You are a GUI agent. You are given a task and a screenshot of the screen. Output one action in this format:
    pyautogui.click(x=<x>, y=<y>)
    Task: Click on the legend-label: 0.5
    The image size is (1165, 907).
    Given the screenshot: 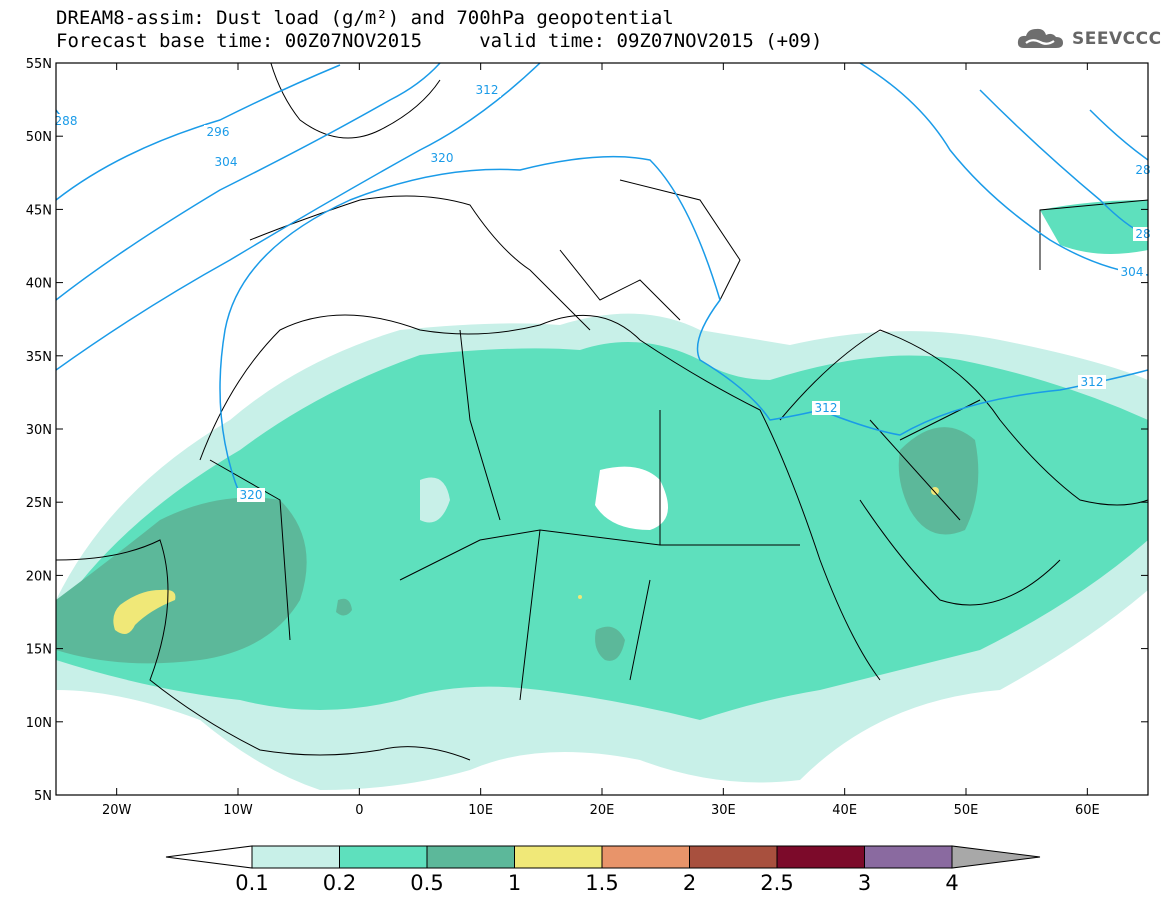 What is the action you would take?
    pyautogui.click(x=426, y=883)
    